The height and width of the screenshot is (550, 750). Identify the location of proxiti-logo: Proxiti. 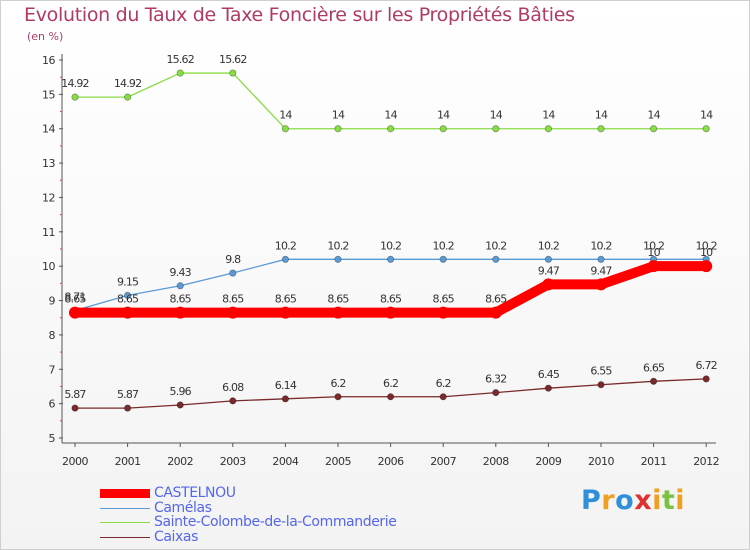
(633, 500).